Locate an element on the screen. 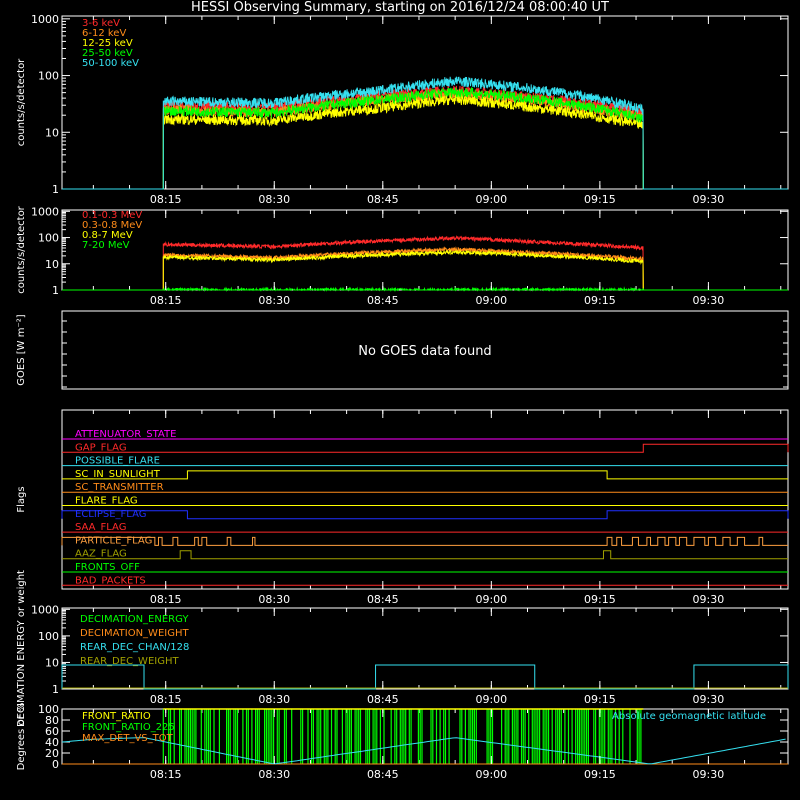 This screenshot has width=800, height=800. ratios-geomag-line is located at coordinates (423, 751).